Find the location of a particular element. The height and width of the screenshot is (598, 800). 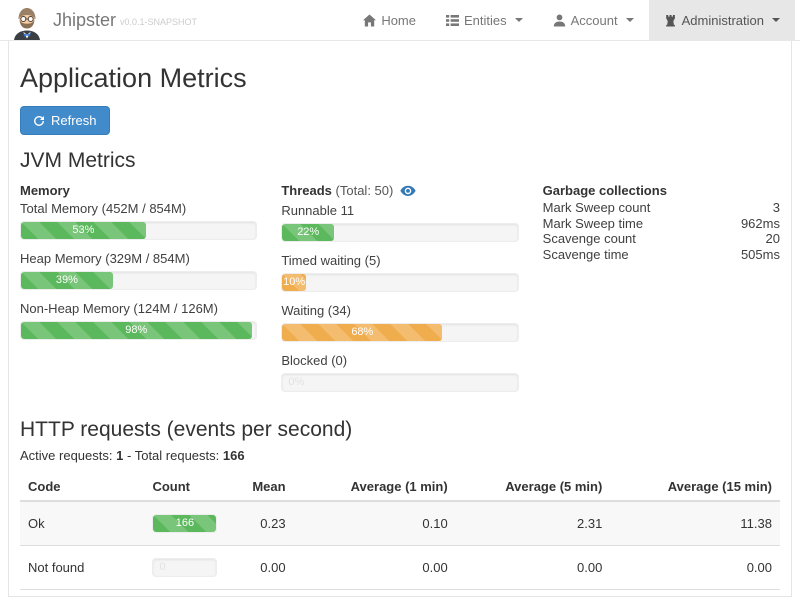

progress-fill: 68% is located at coordinates (362, 332).